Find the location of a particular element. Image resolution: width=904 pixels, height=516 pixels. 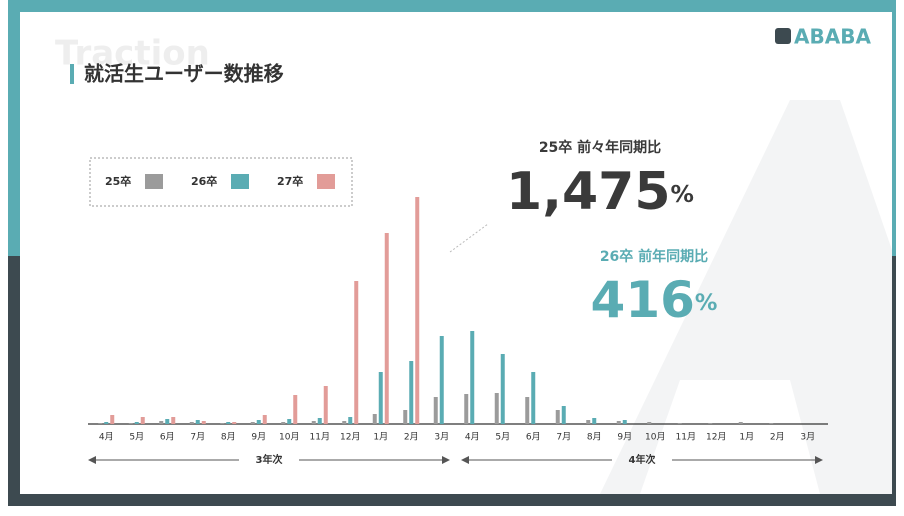

legend-box is located at coordinates (221, 182).